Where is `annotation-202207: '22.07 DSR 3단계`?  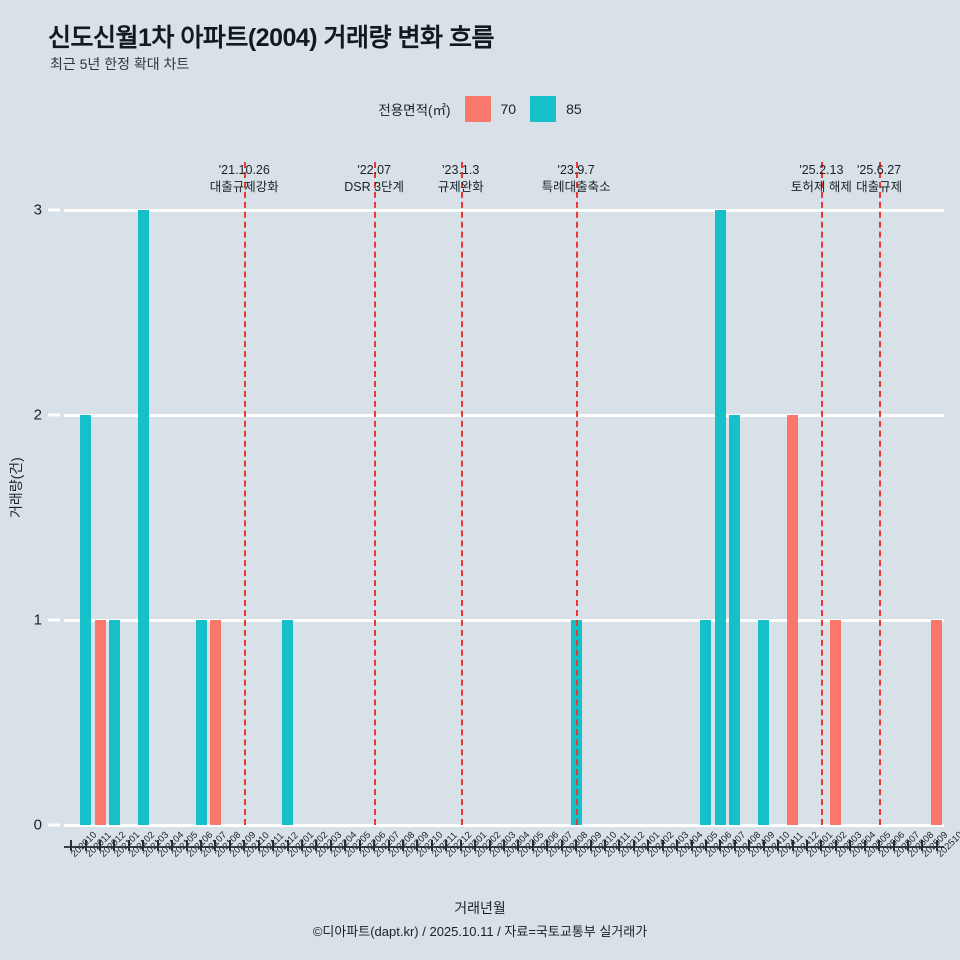 annotation-202207: '22.07 DSR 3단계 is located at coordinates (374, 179).